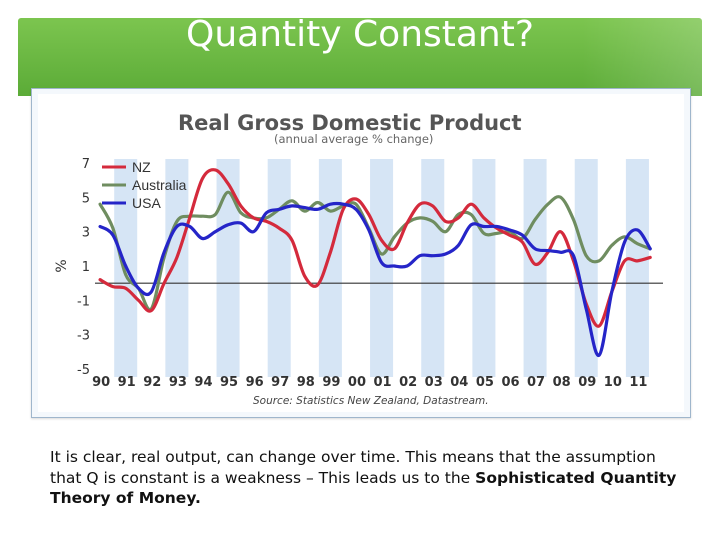  I want to click on y-tick-label: 3, so click(86, 233).